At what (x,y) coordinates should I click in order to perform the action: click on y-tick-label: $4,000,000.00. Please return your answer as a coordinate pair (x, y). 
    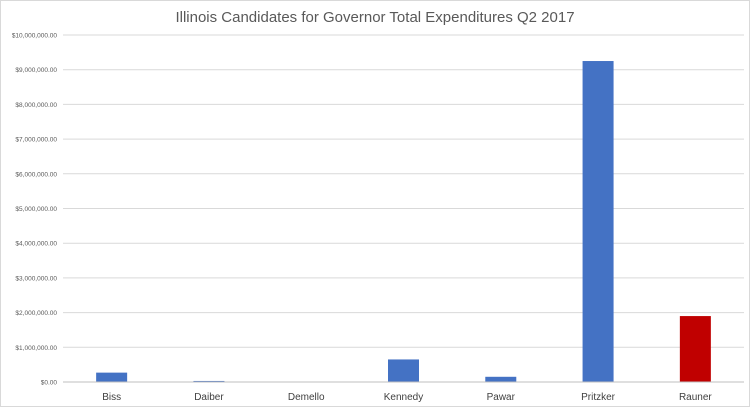
    Looking at the image, I should click on (36, 244).